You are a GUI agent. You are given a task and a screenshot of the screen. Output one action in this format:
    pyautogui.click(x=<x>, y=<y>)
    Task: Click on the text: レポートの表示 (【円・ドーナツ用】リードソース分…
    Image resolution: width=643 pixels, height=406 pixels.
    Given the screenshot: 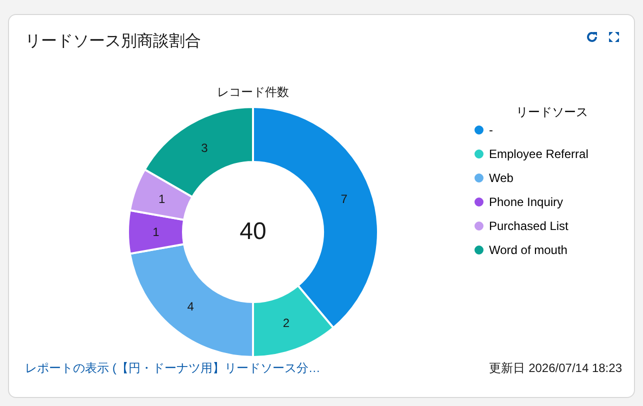 What is the action you would take?
    pyautogui.click(x=172, y=368)
    